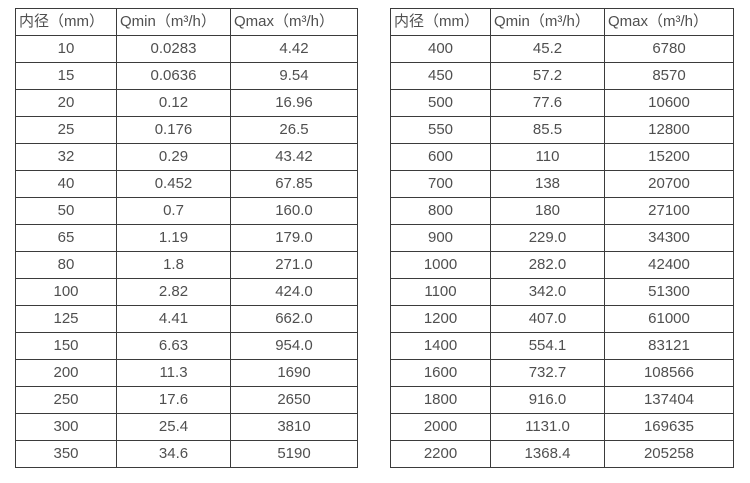 The height and width of the screenshot is (483, 750). Describe the element at coordinates (669, 49) in the screenshot. I see `table-cell: 6780` at that location.